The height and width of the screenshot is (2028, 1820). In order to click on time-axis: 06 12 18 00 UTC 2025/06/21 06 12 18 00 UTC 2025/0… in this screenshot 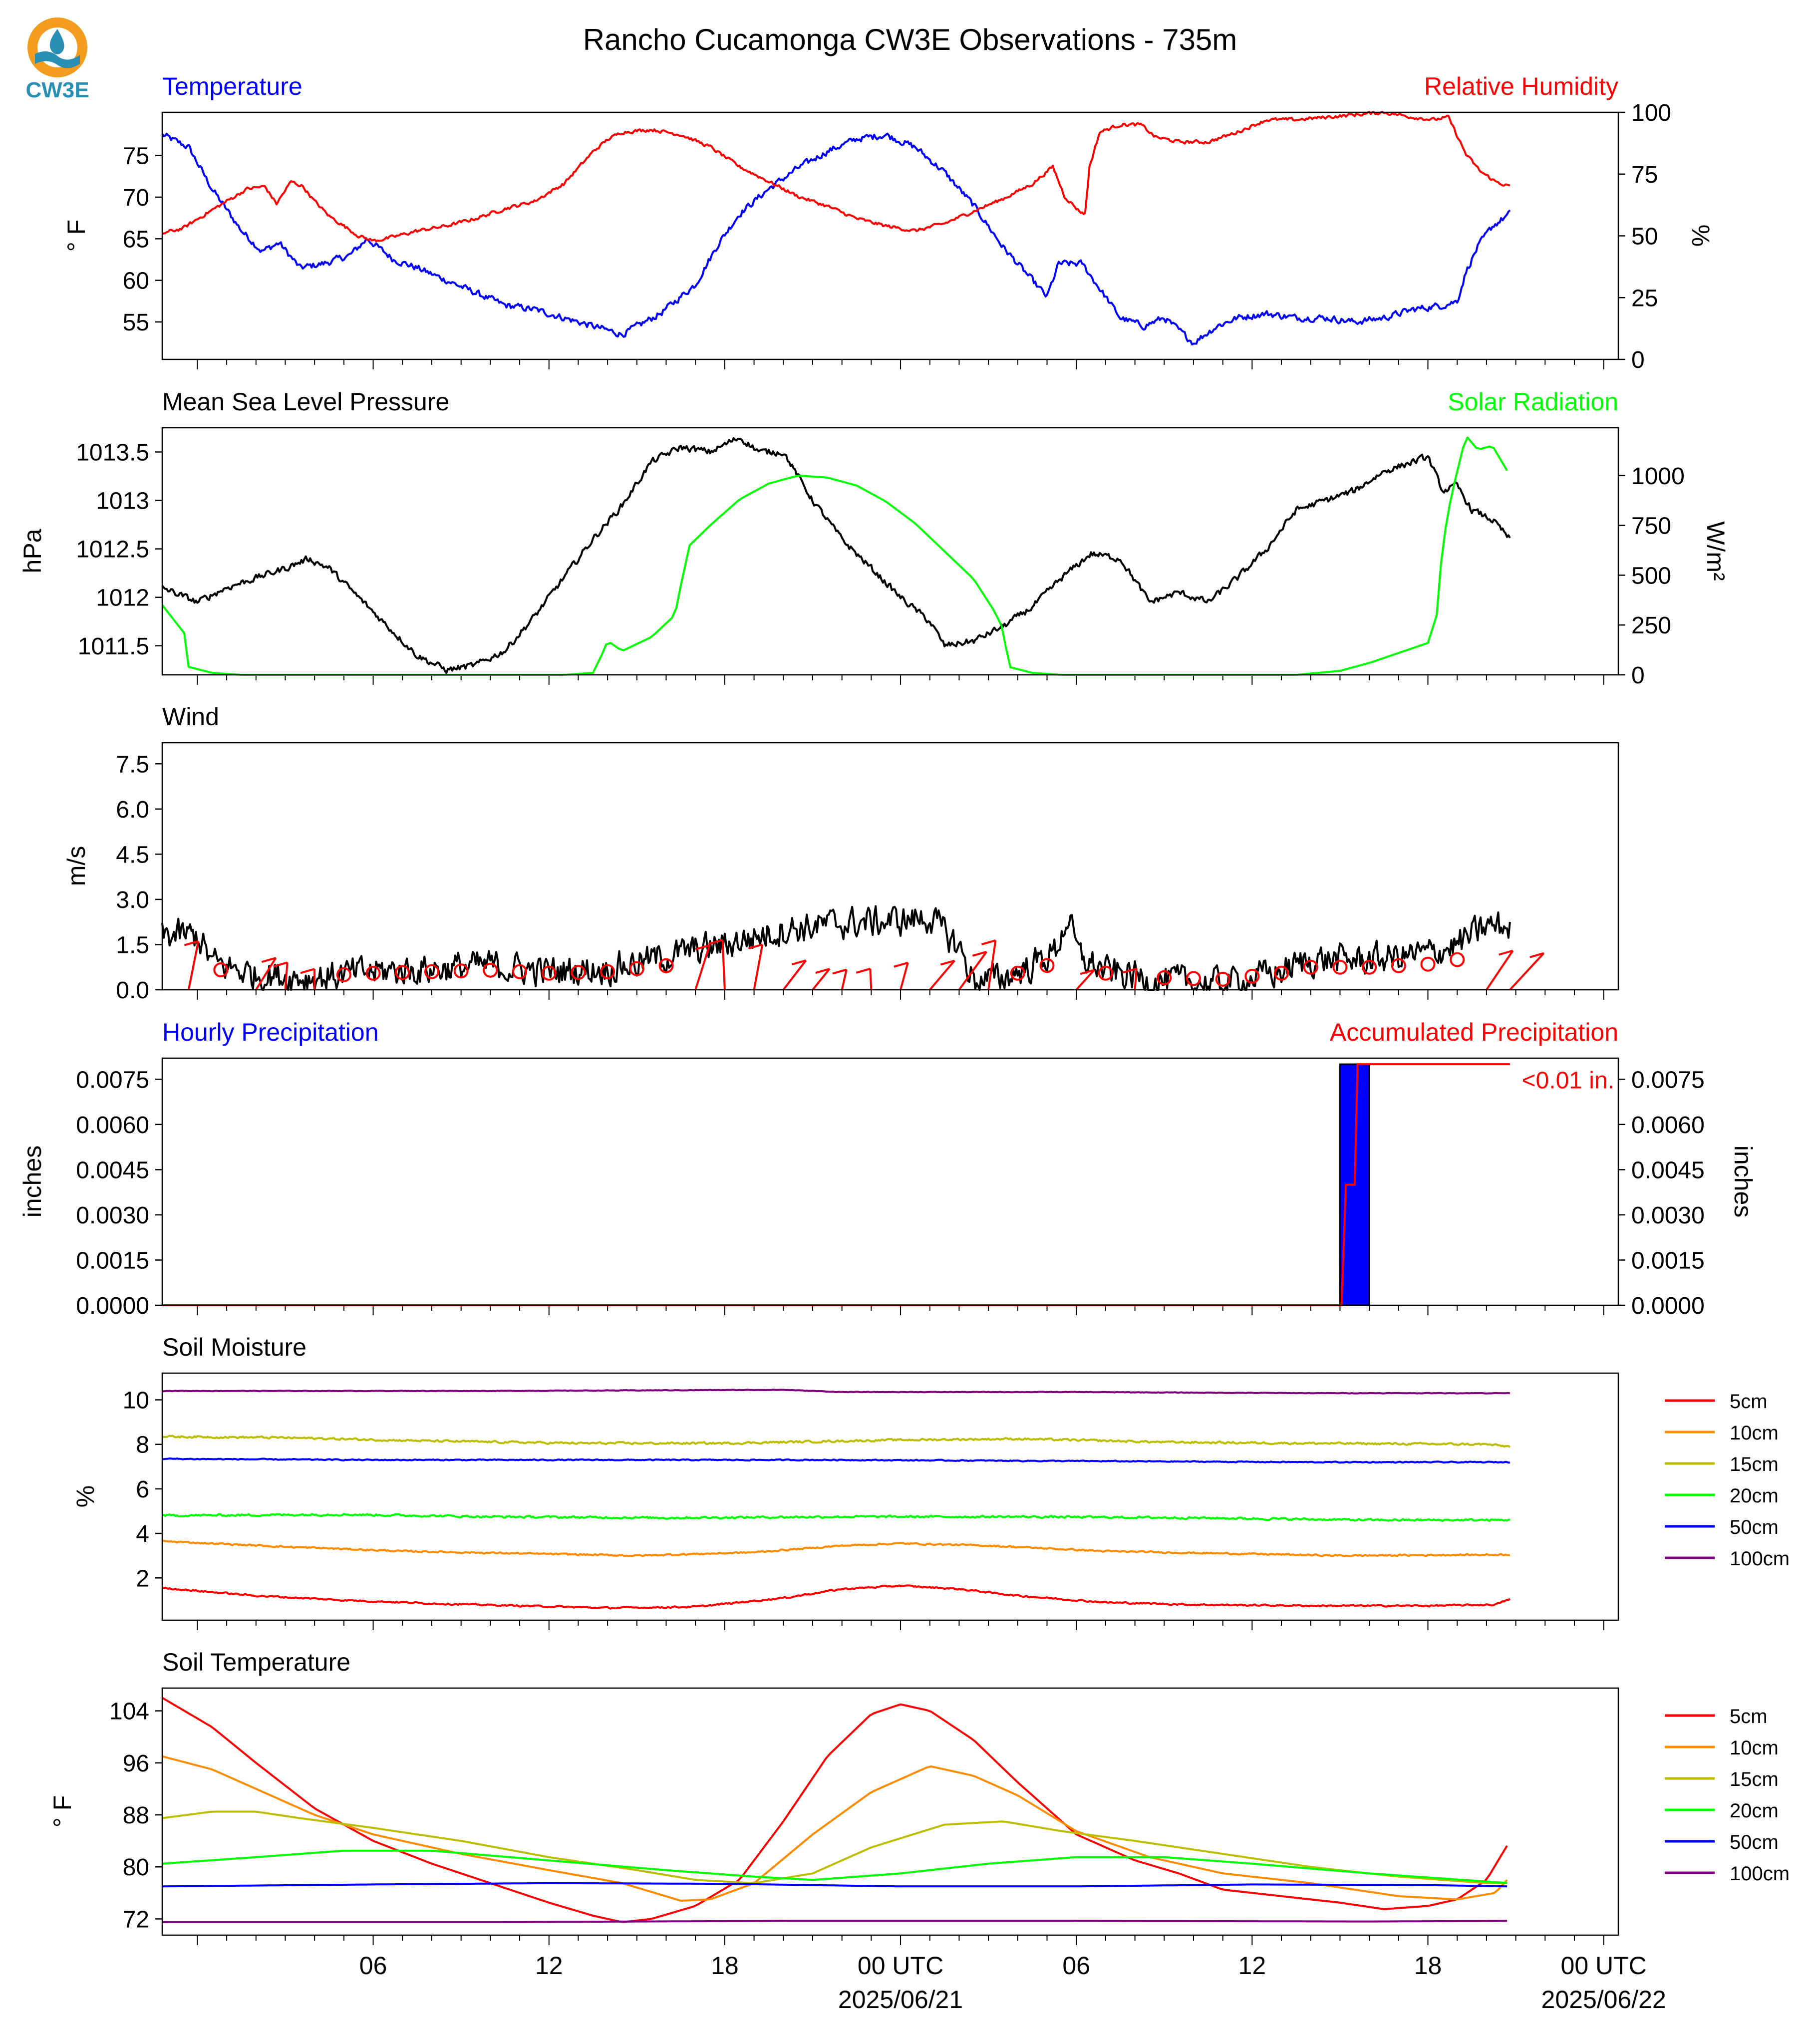, I will do `click(1012, 1983)`.